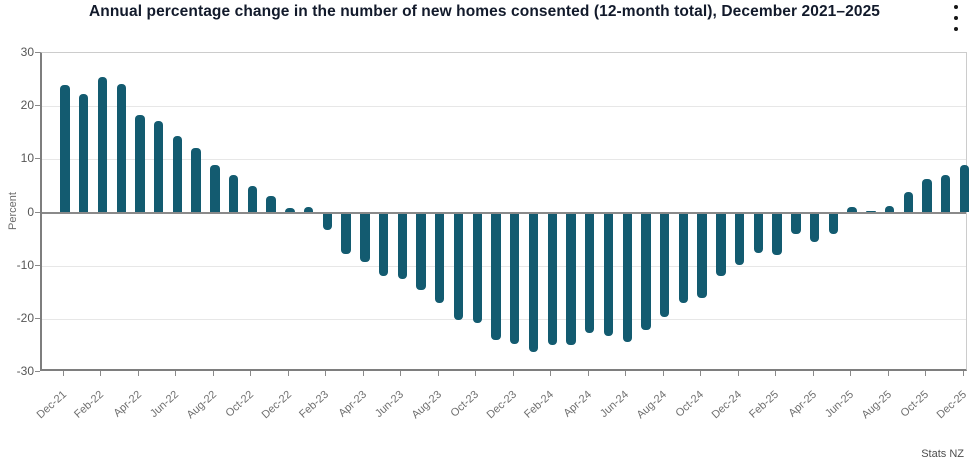 Image resolution: width=969 pixels, height=476 pixels. Describe the element at coordinates (942, 454) in the screenshot. I see `source-attribution: Stats NZ` at that location.